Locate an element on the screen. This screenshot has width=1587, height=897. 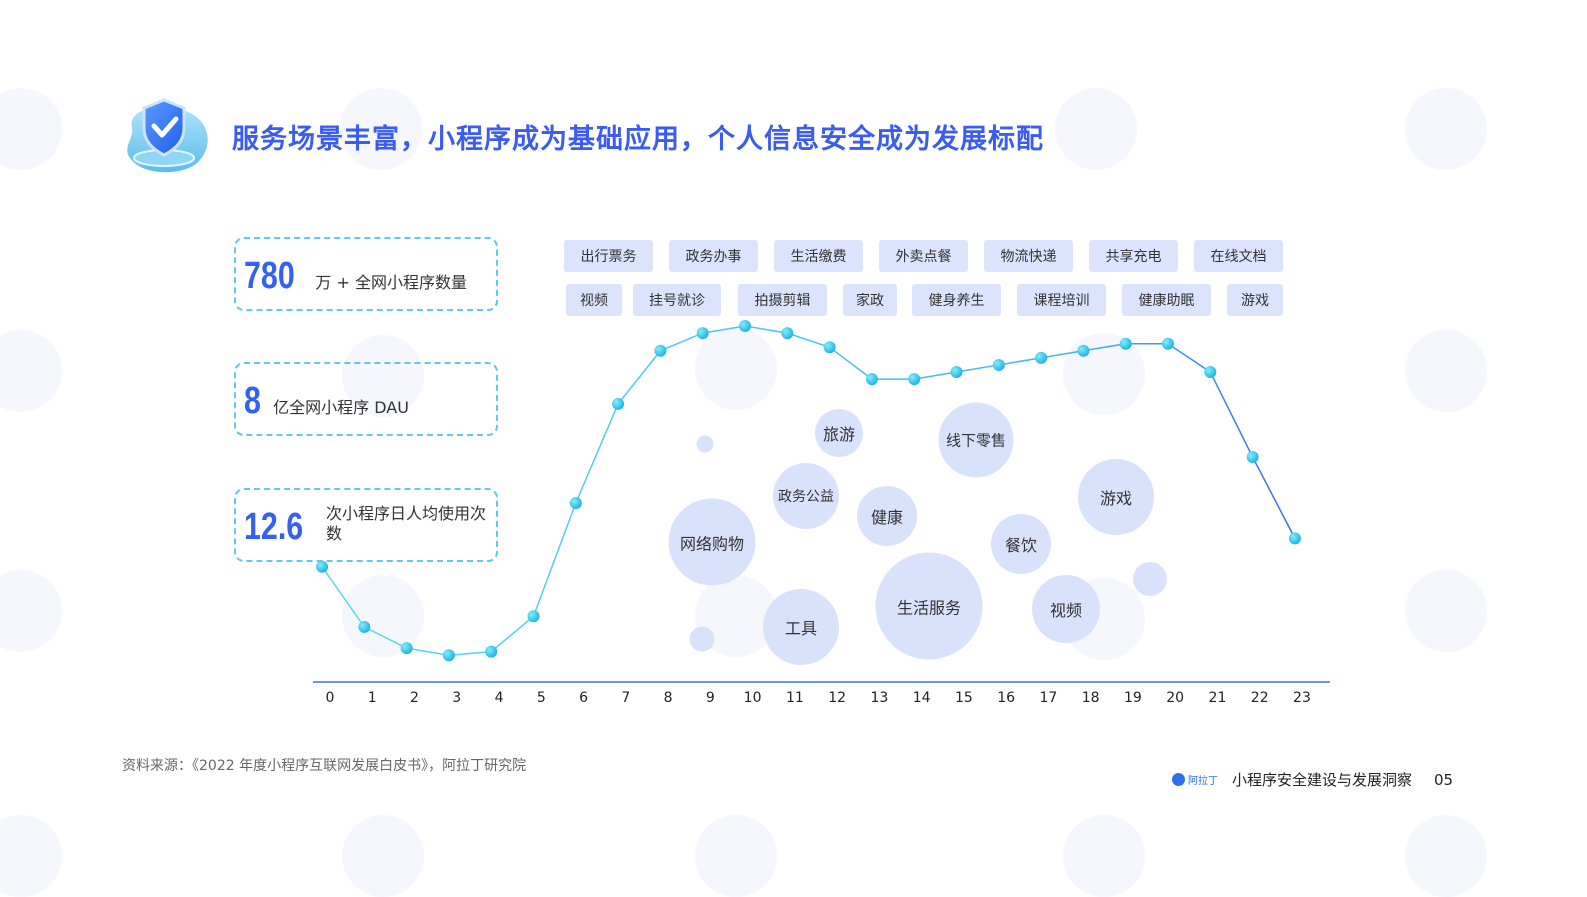
x-tick-label: 18 is located at coordinates (1090, 698).